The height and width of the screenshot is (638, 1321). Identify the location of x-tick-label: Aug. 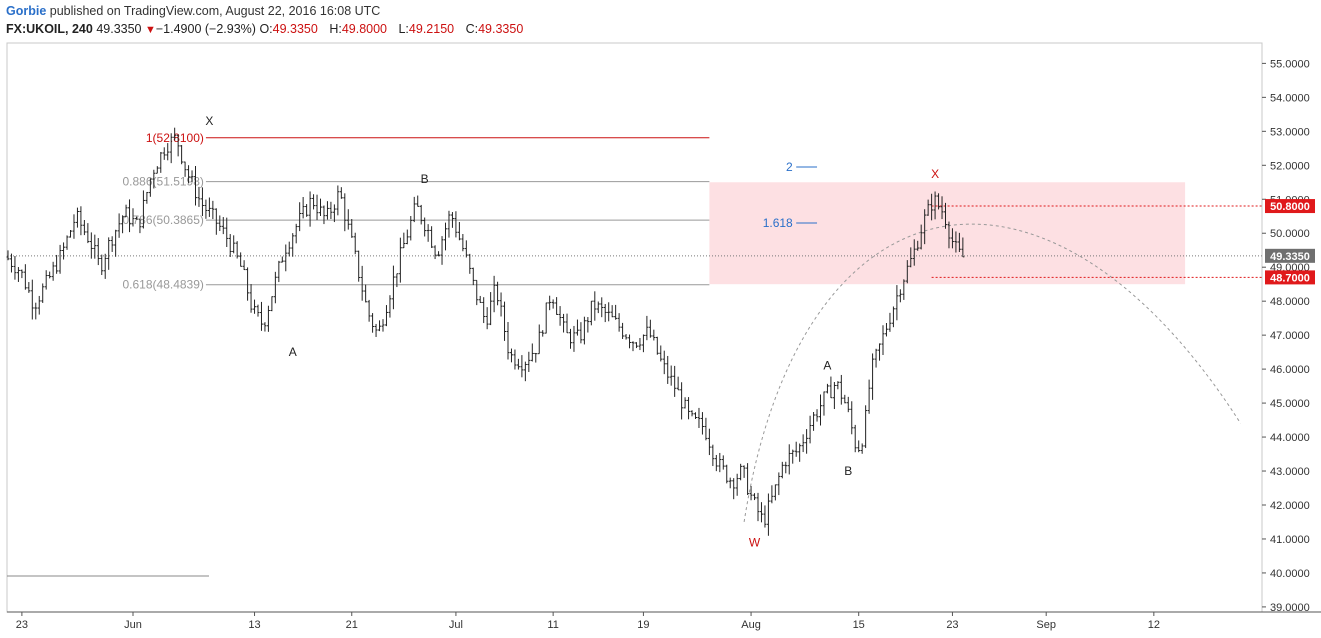
(751, 625).